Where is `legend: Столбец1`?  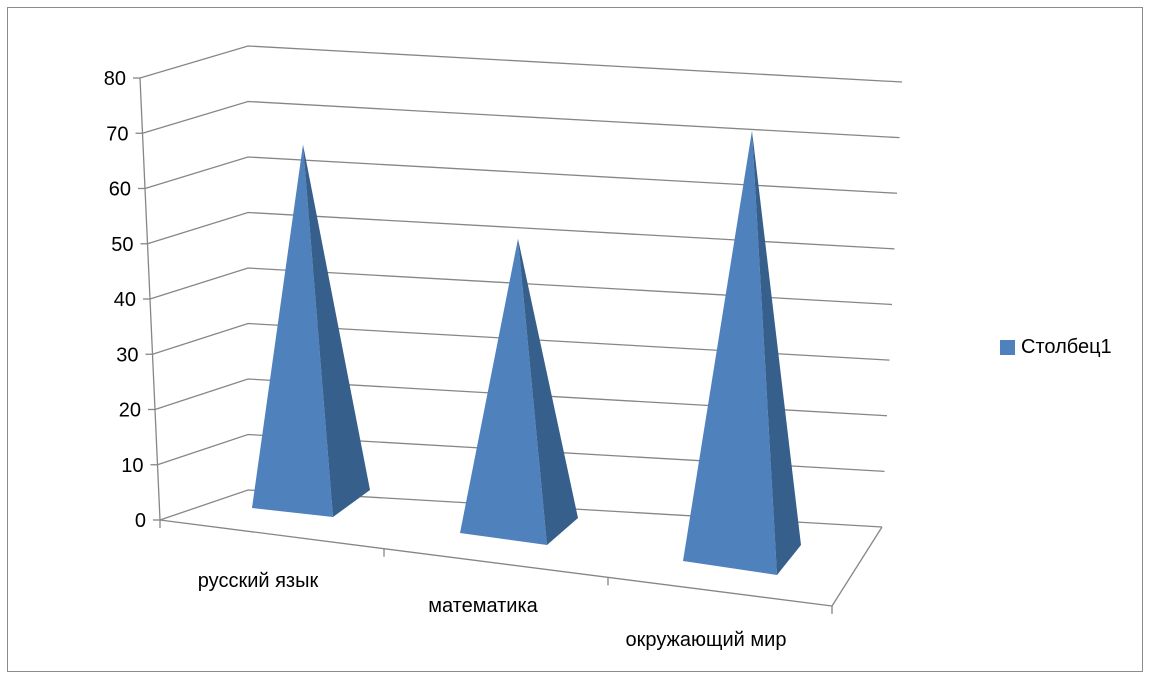 legend: Столбец1 is located at coordinates (1056, 347).